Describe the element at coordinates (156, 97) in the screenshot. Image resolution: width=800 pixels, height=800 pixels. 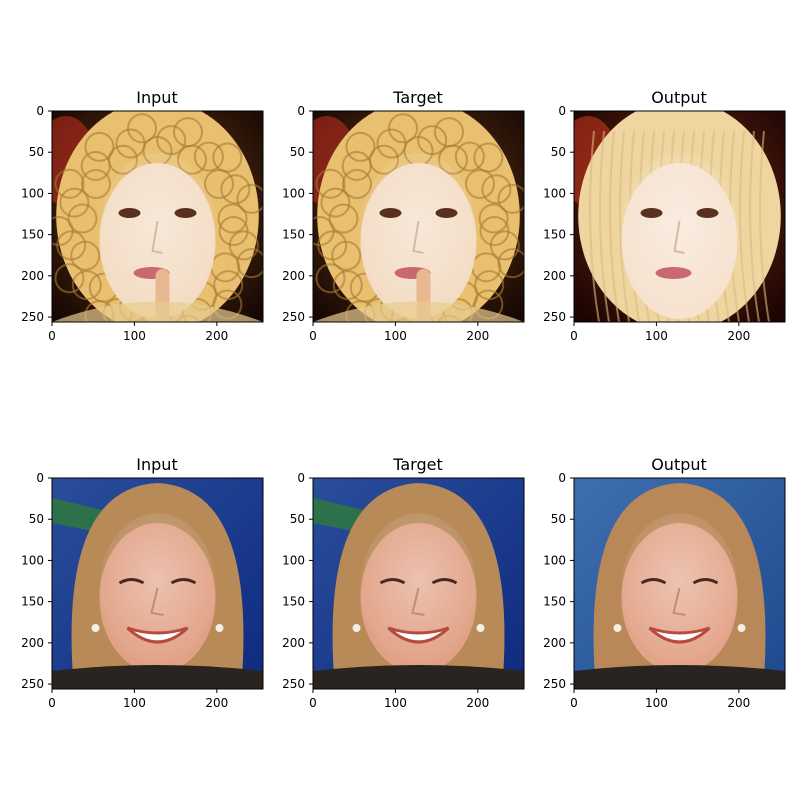
I see `panel-title: Input` at that location.